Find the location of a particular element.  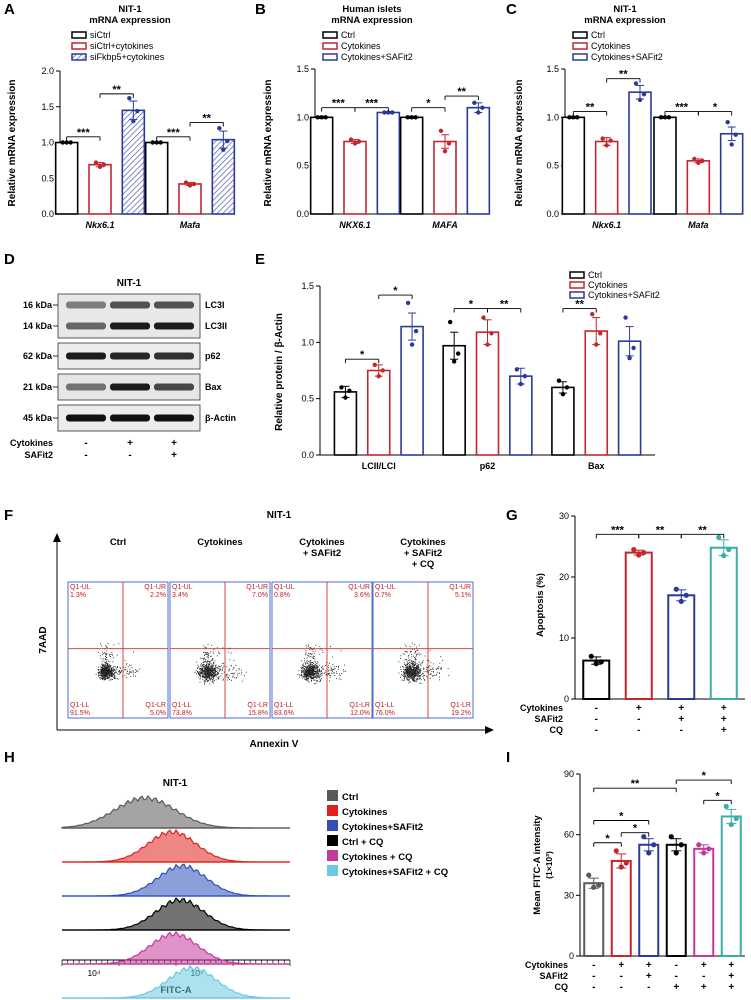

panel-G-bar is located at coordinates (596, 680).